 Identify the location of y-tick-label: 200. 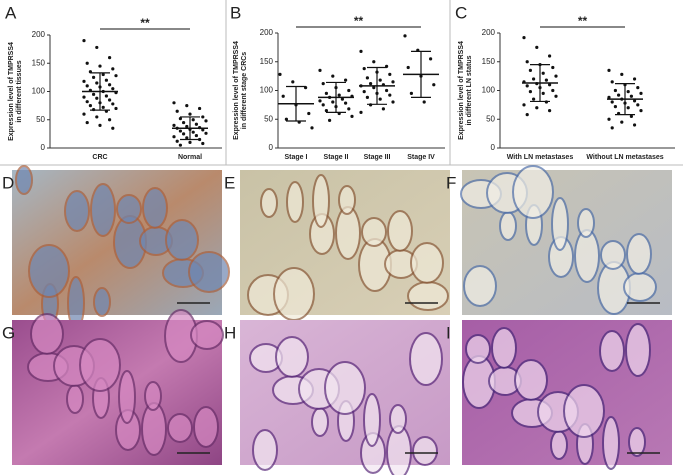
(489, 32).